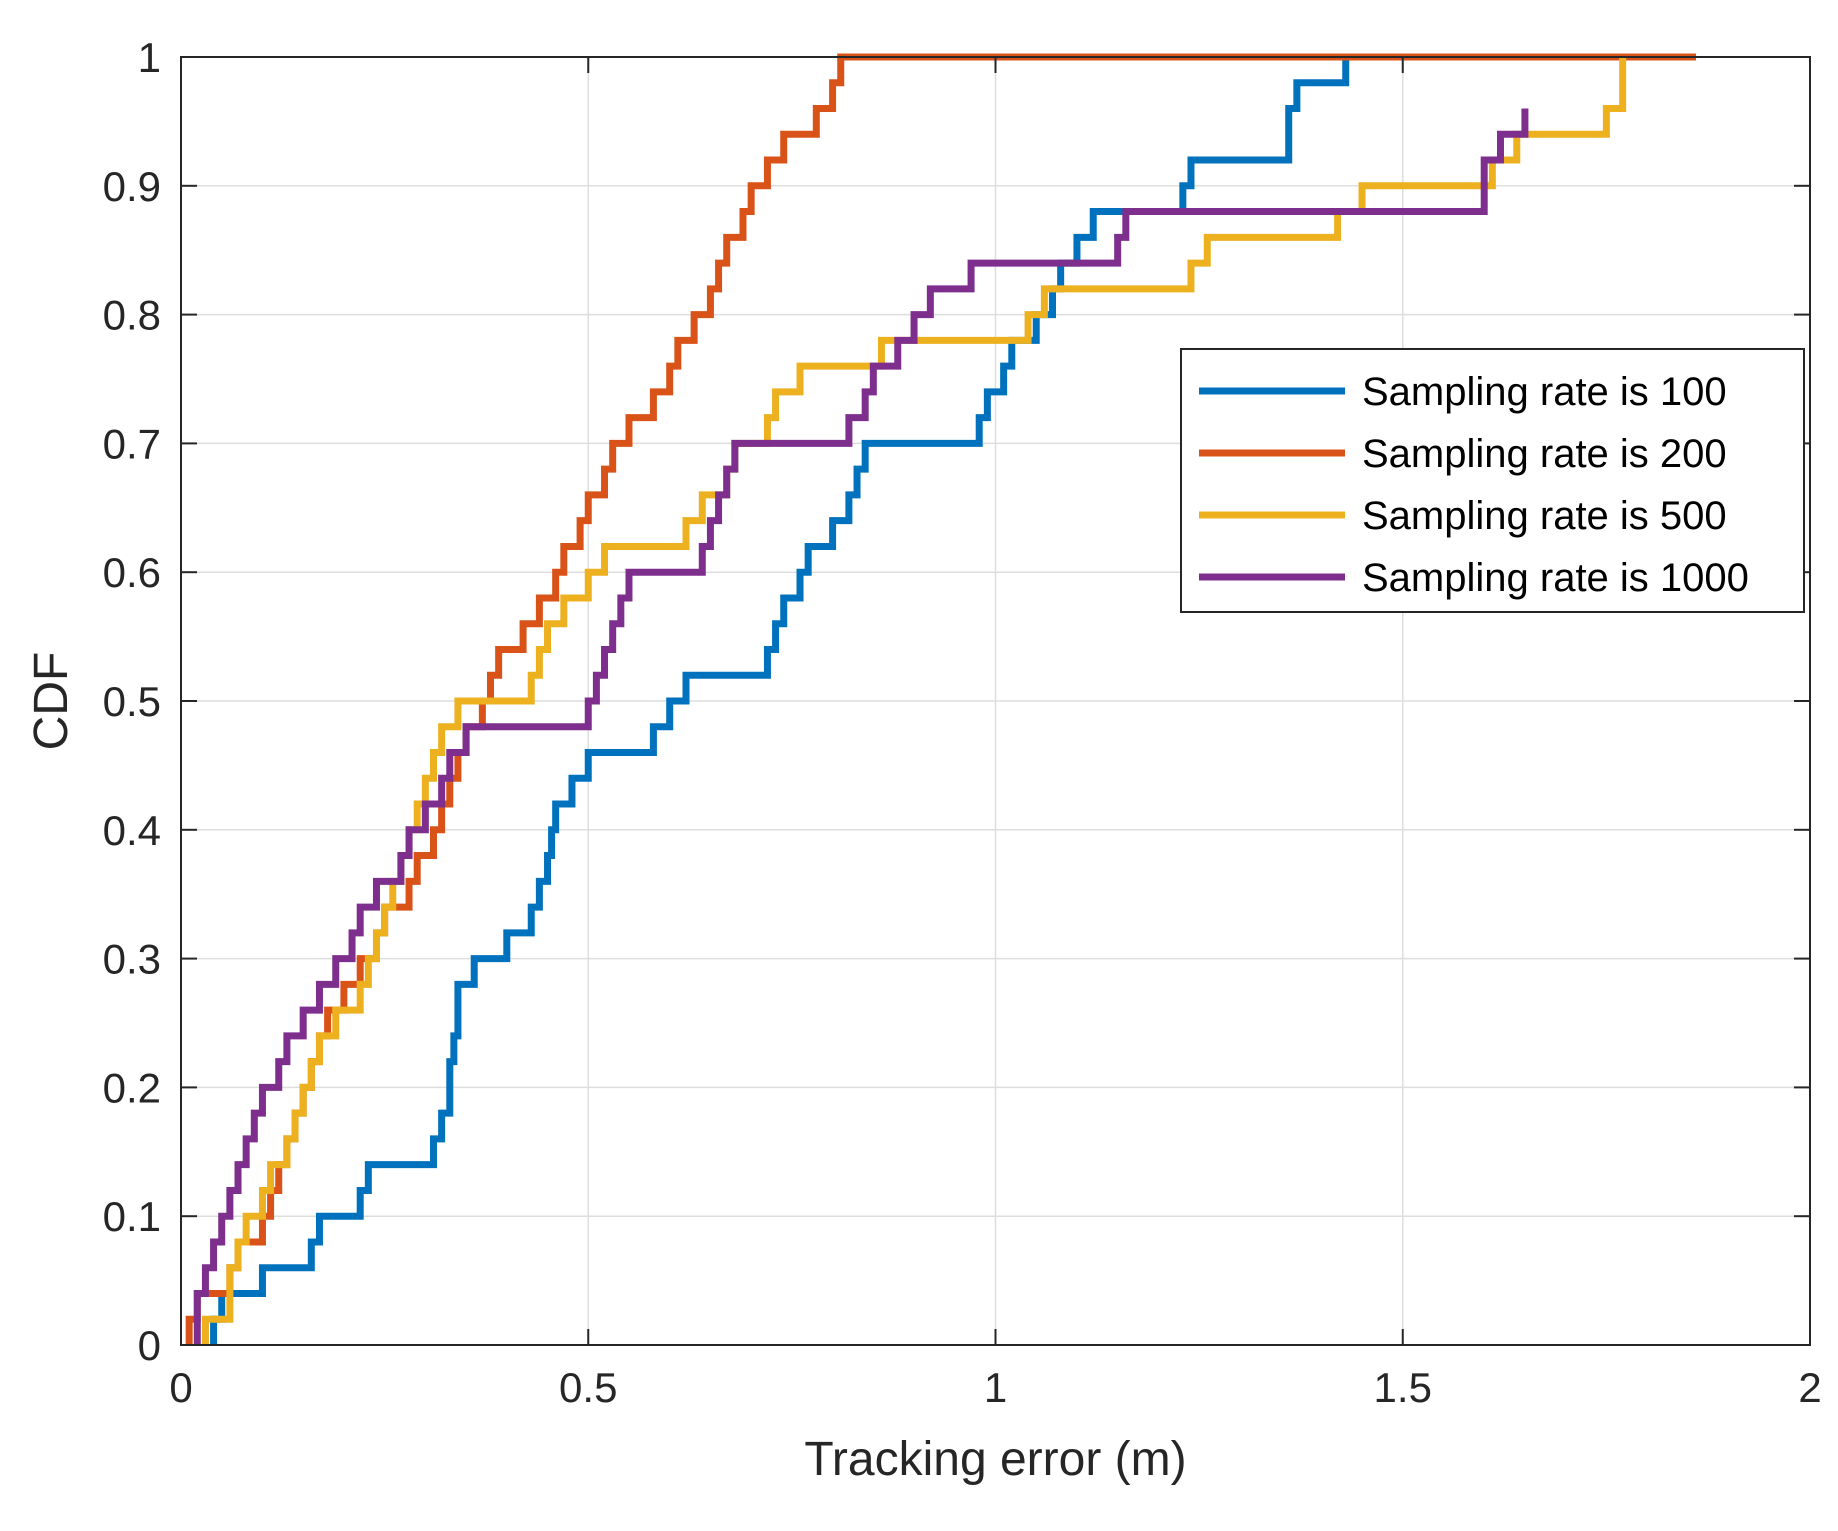  Describe the element at coordinates (1544, 454) in the screenshot. I see `legend-label: Sampling rate is 200` at that location.